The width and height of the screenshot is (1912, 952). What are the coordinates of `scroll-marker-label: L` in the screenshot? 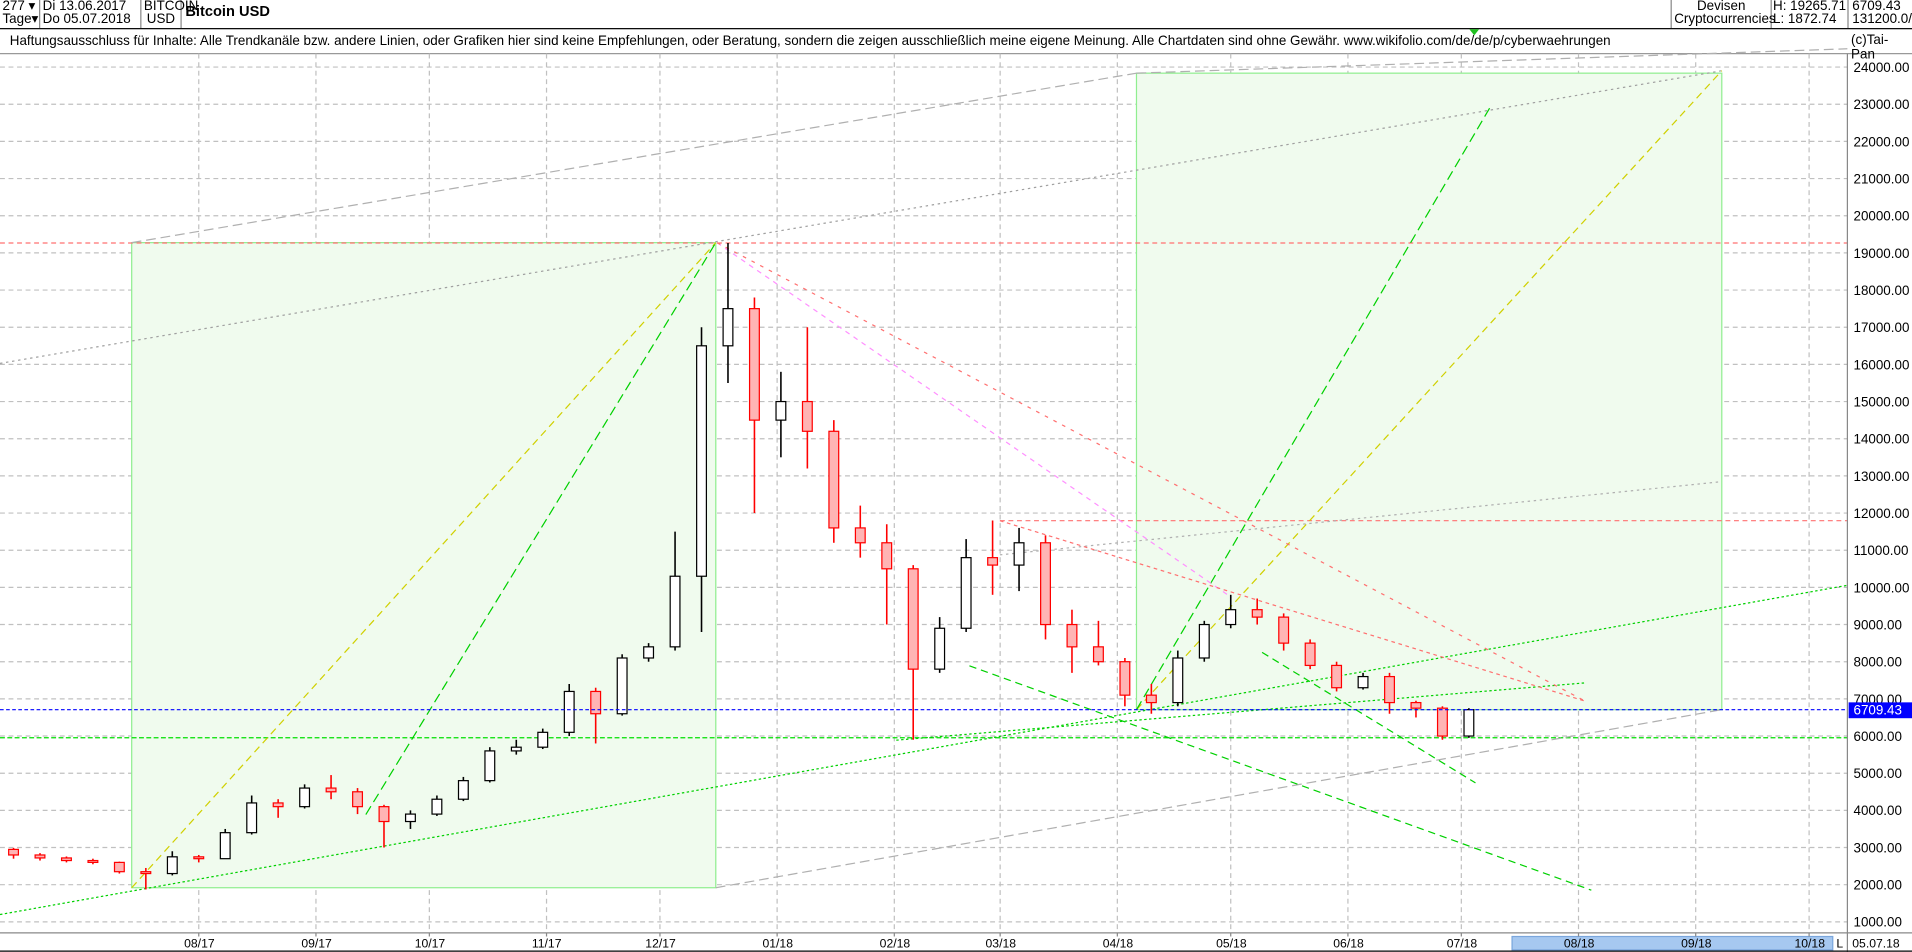 It's located at (1839, 943).